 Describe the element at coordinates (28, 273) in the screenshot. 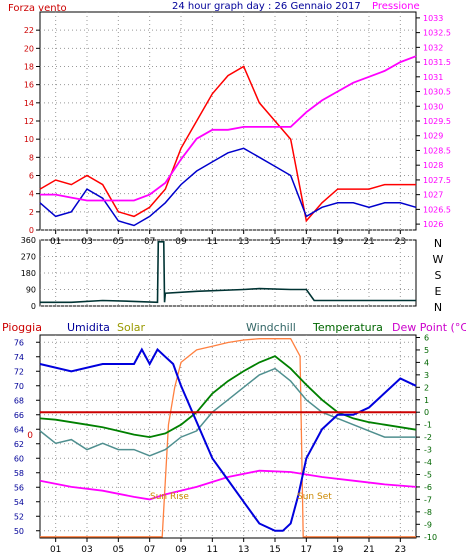

I see `direction-tick-label: 180` at that location.